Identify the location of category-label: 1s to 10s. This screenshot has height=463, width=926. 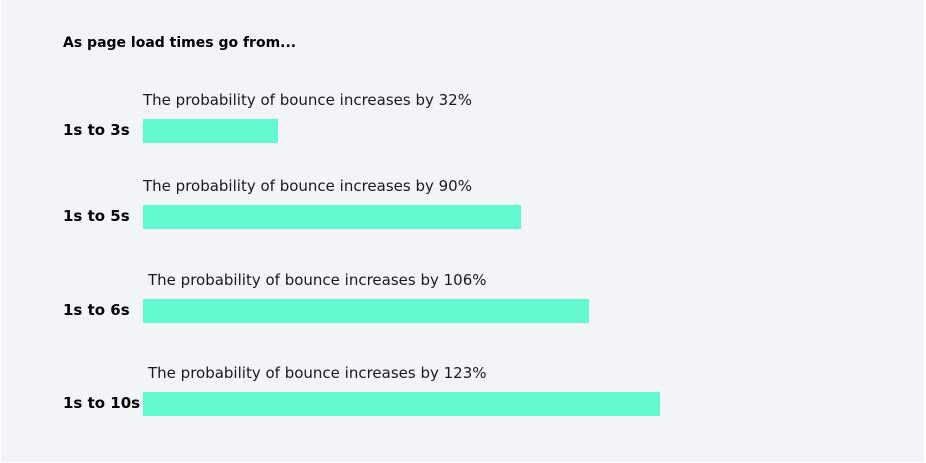
(102, 403).